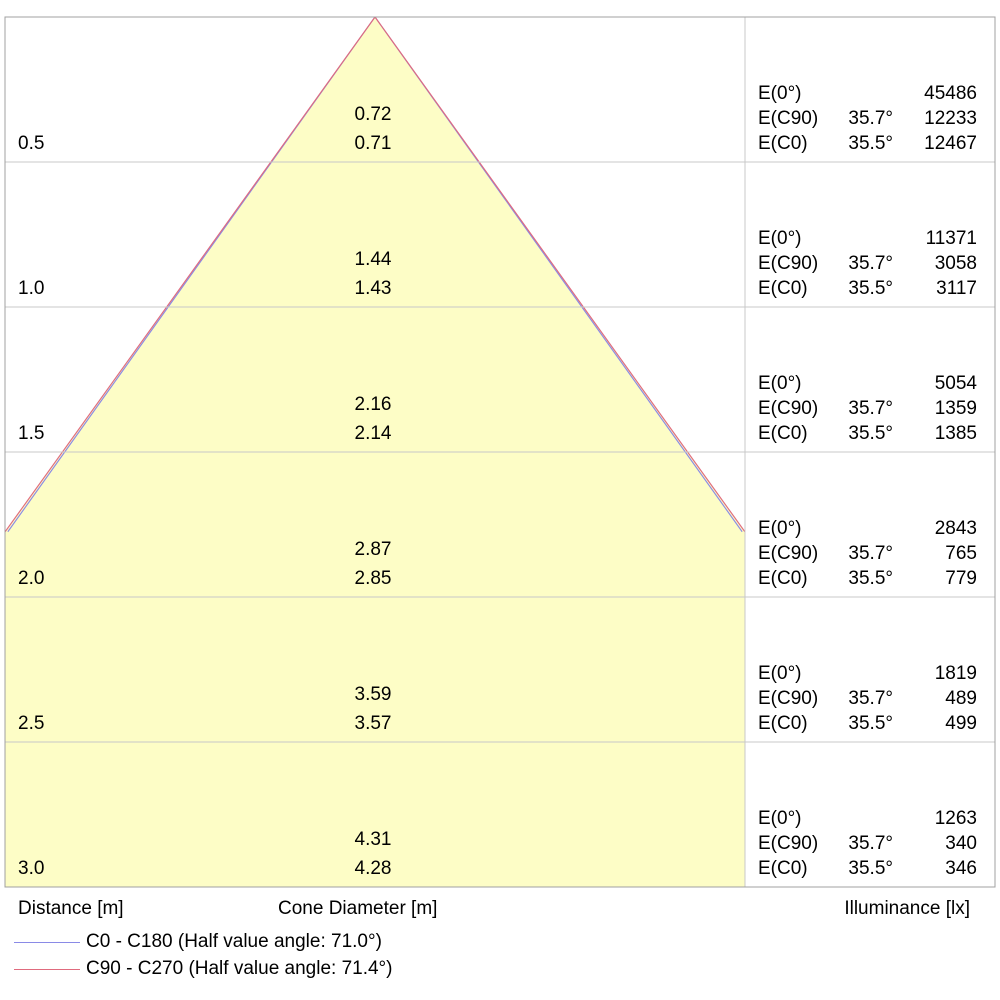 The height and width of the screenshot is (1000, 1000). Describe the element at coordinates (956, 263) in the screenshot. I see `illuminance-value: 3058` at that location.